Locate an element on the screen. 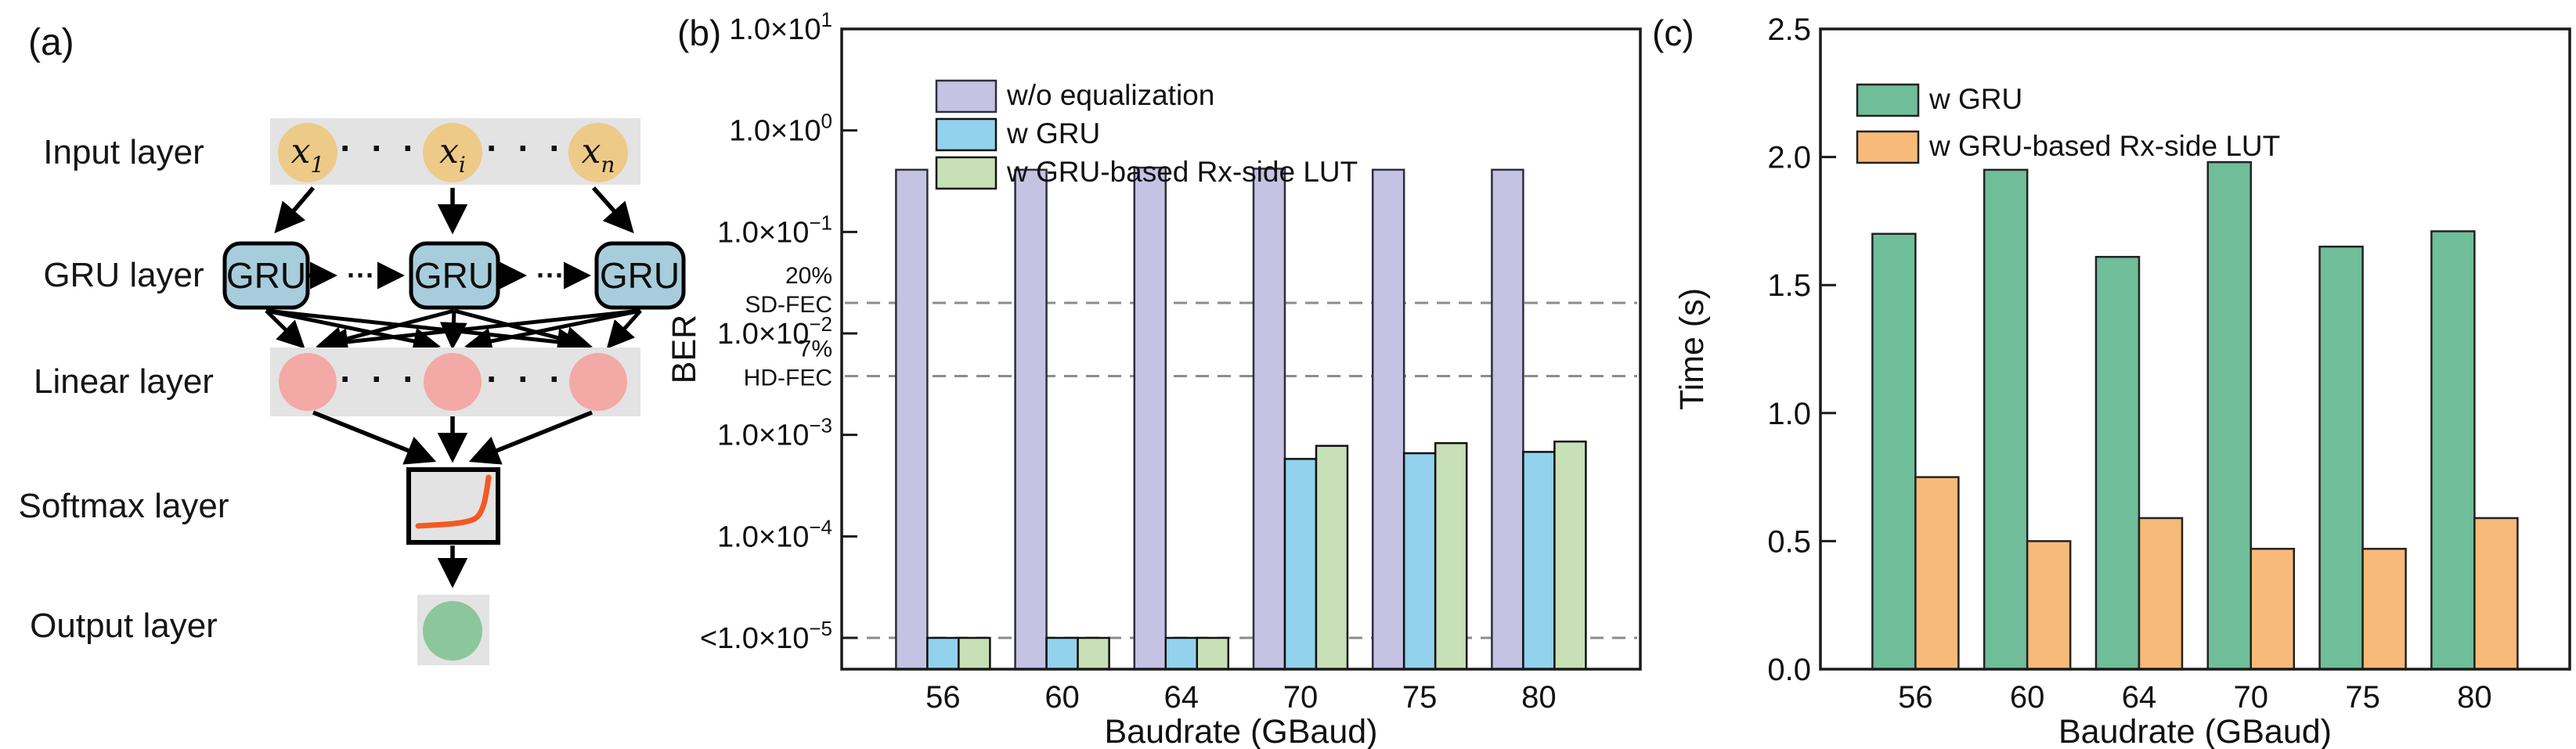  x-tick-label-c-2: 64 is located at coordinates (2140, 697).